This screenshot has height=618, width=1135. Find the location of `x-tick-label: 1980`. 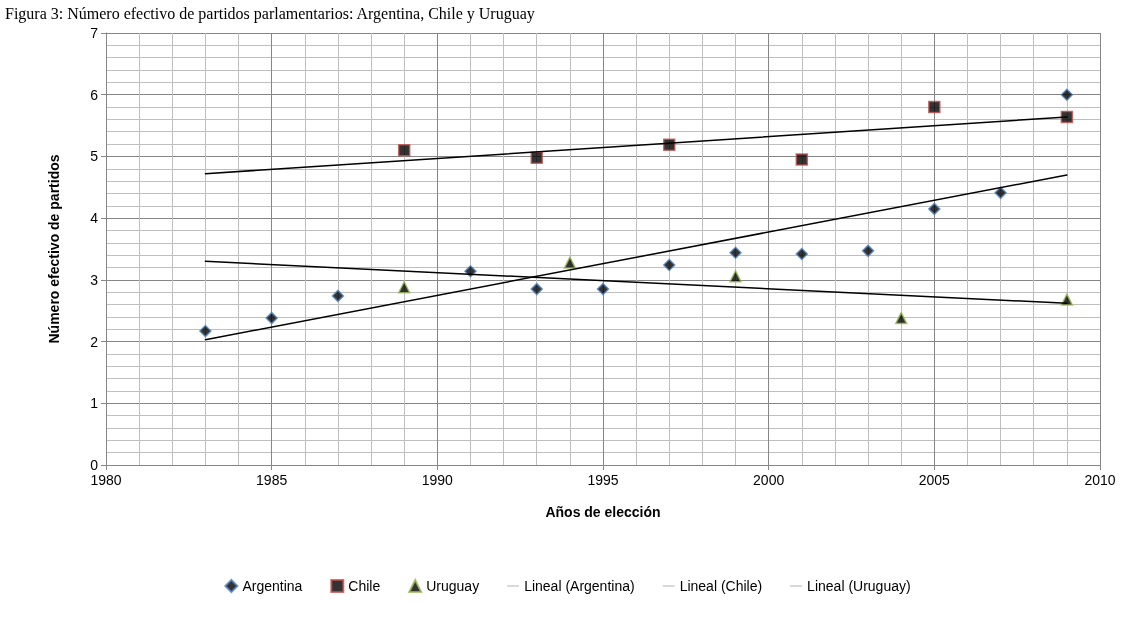

x-tick-label: 1980 is located at coordinates (106, 480).